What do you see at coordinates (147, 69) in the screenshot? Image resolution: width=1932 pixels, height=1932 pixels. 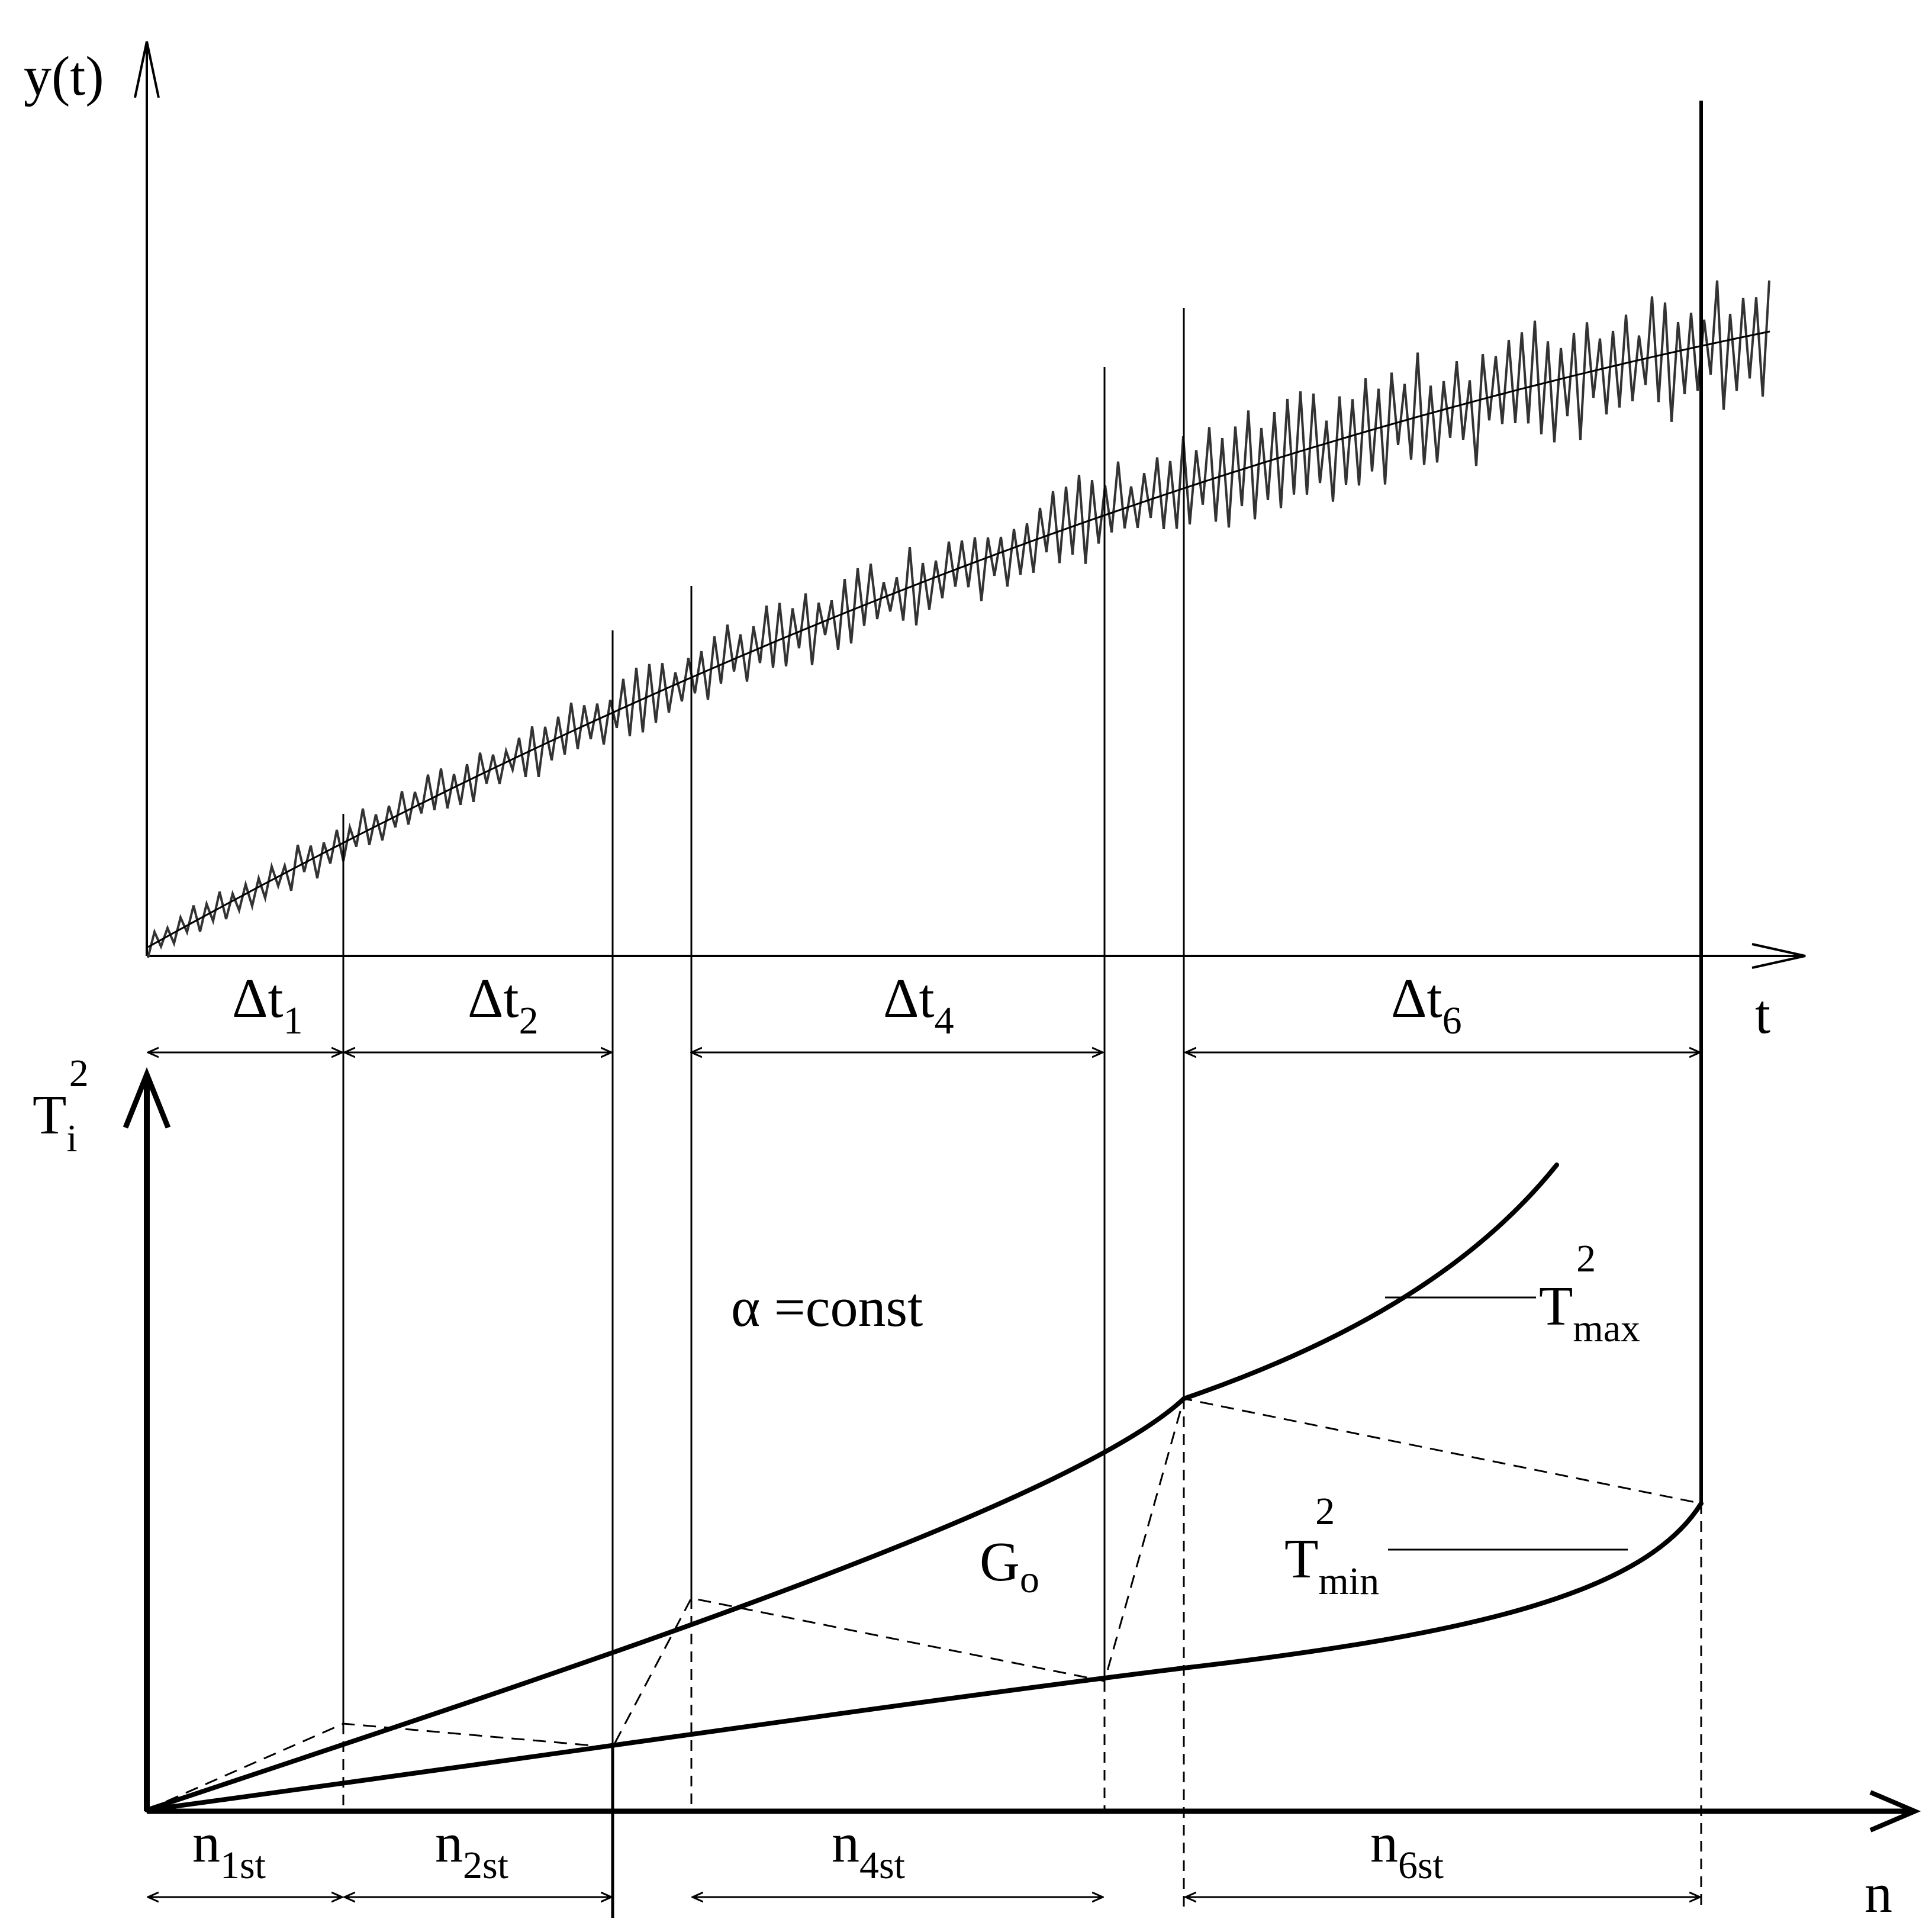 I see `upper-y-axis-arrowhead` at bounding box center [147, 69].